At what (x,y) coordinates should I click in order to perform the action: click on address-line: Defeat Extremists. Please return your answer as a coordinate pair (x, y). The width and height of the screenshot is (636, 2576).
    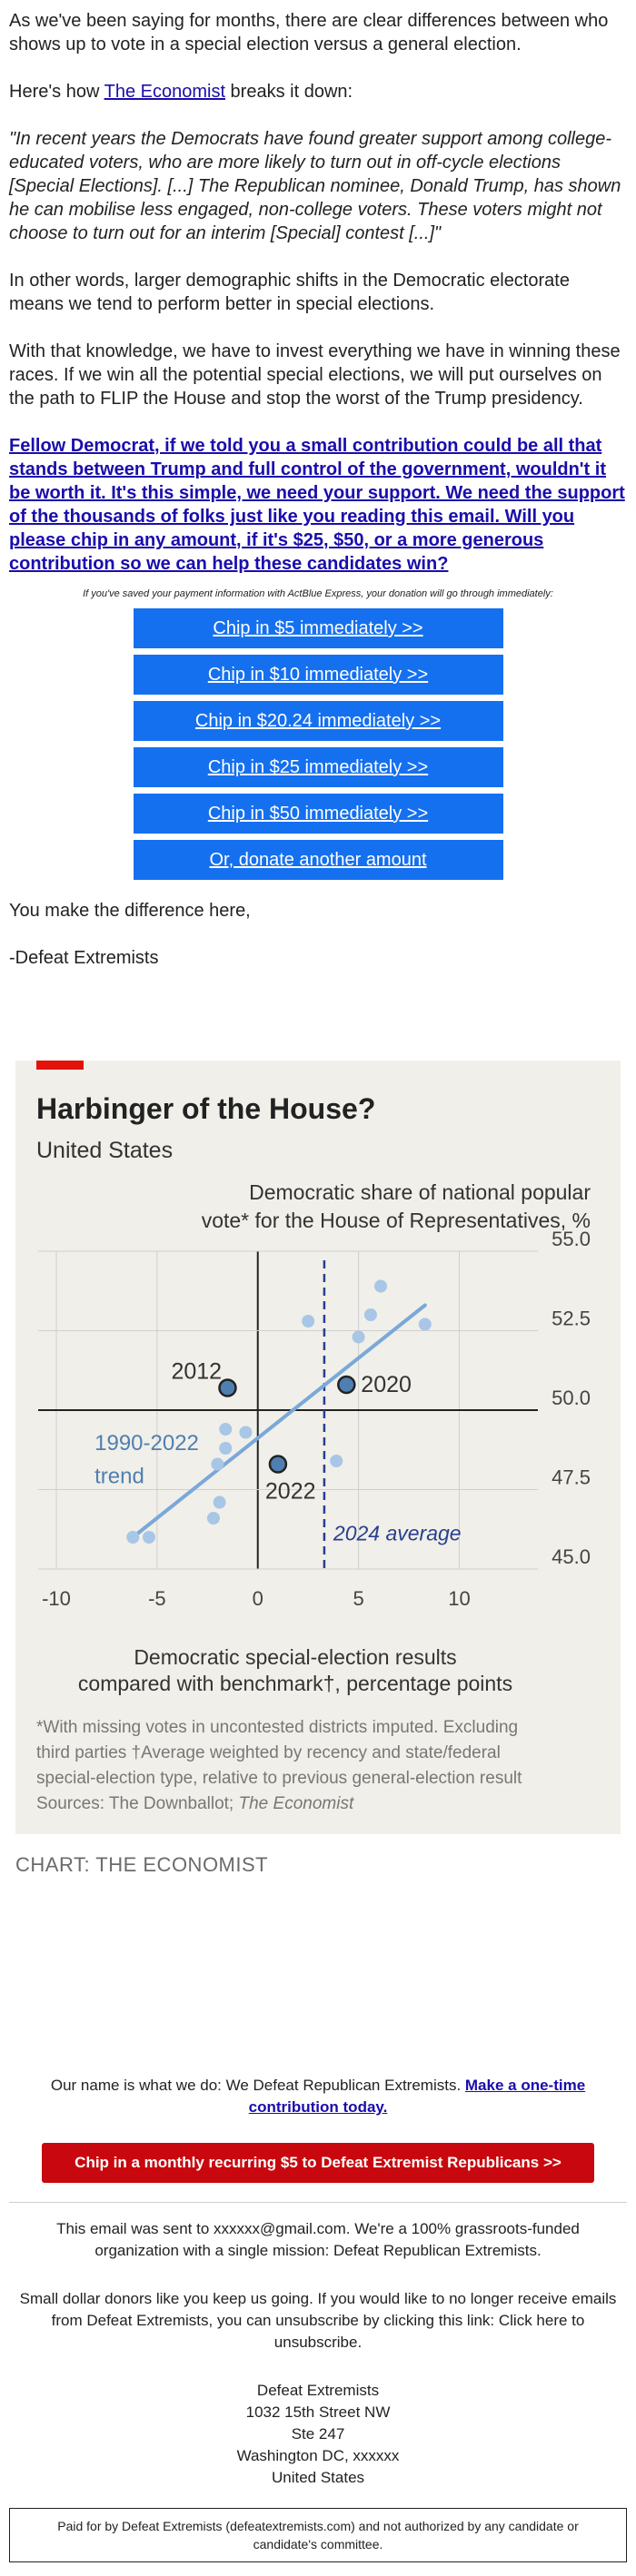
    Looking at the image, I should click on (318, 2390).